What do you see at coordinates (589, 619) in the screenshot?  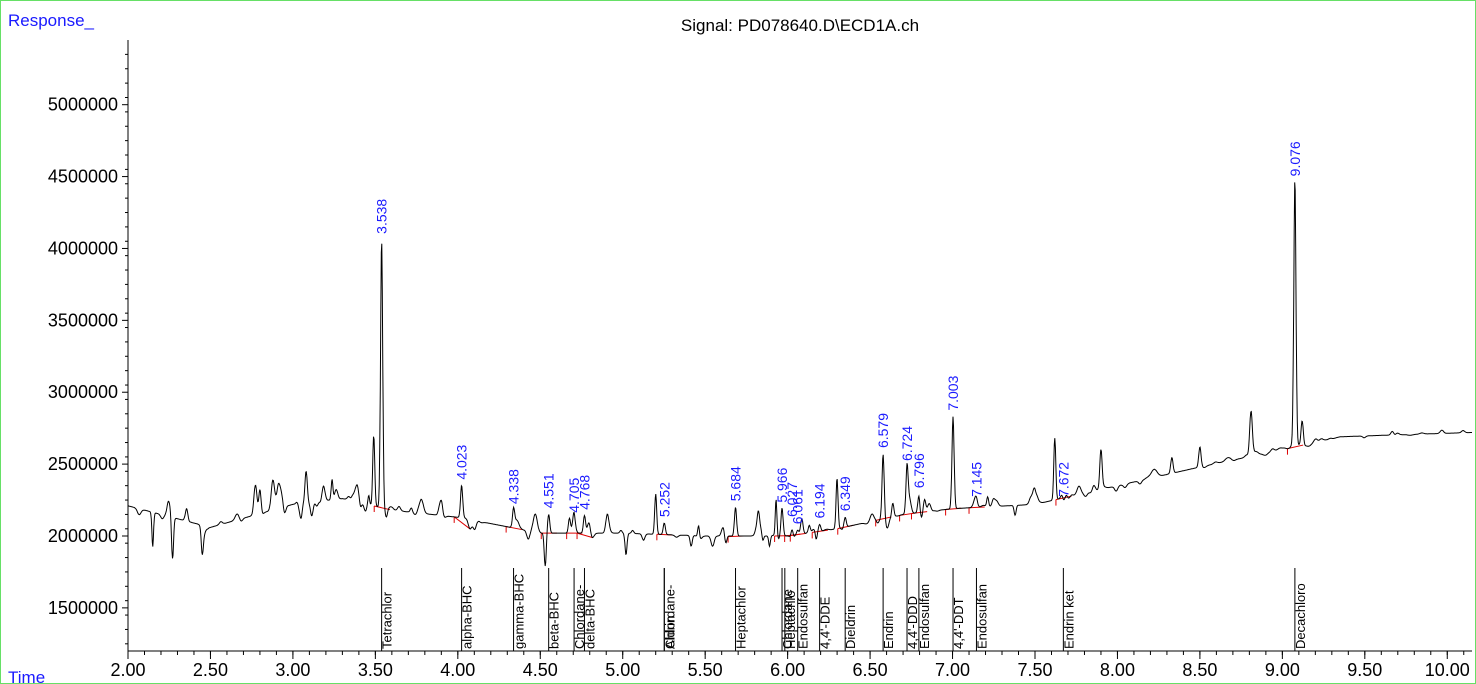 I see `compound-label: delta-BHC` at bounding box center [589, 619].